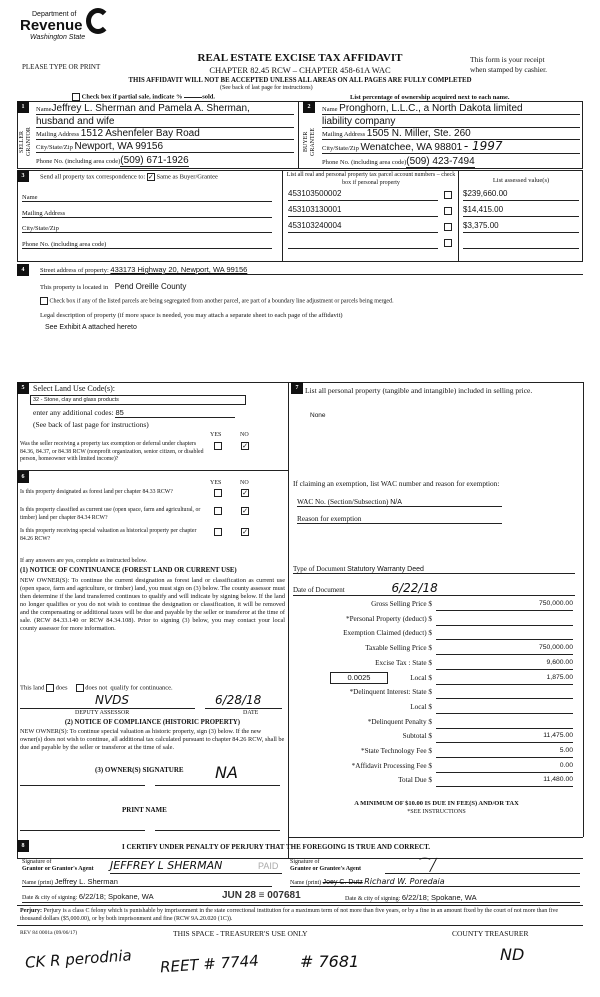 The height and width of the screenshot is (997, 600). What do you see at coordinates (50, 688) in the screenshot?
I see `does-checkbox` at bounding box center [50, 688].